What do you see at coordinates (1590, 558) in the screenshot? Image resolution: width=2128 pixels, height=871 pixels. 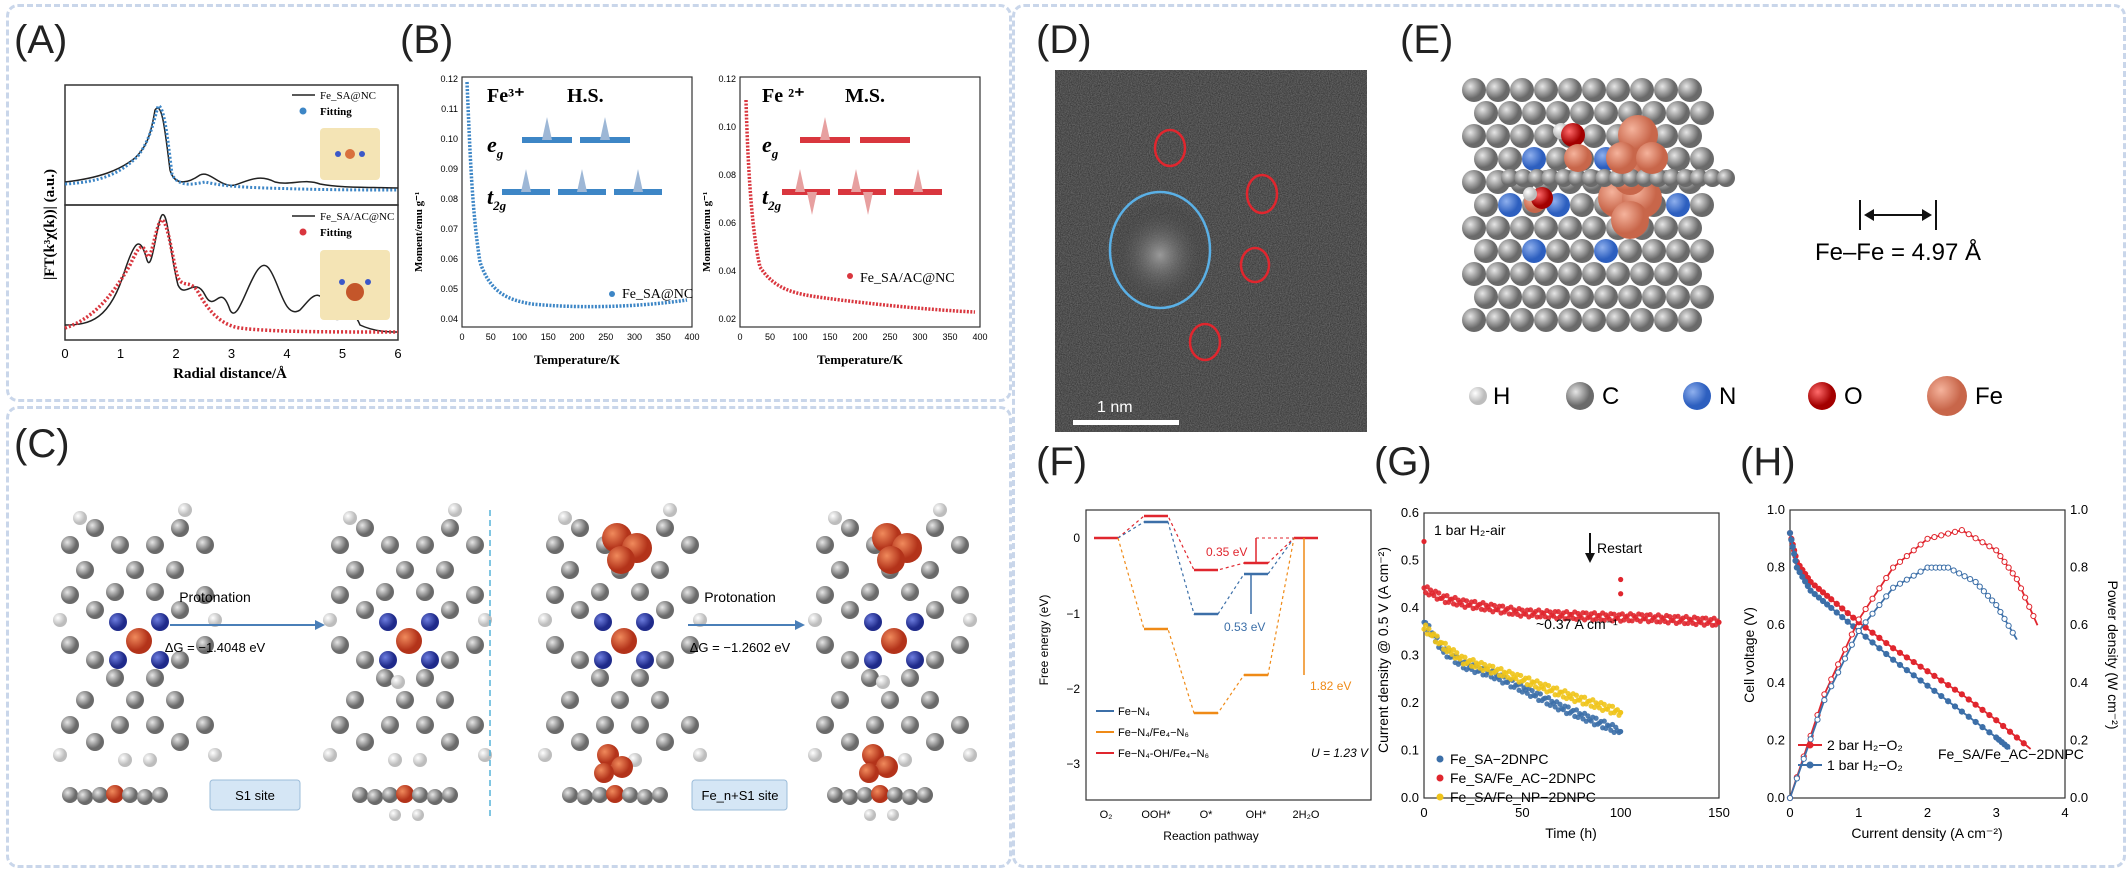 I see `panel-g-restart-arrowhead` at bounding box center [1590, 558].